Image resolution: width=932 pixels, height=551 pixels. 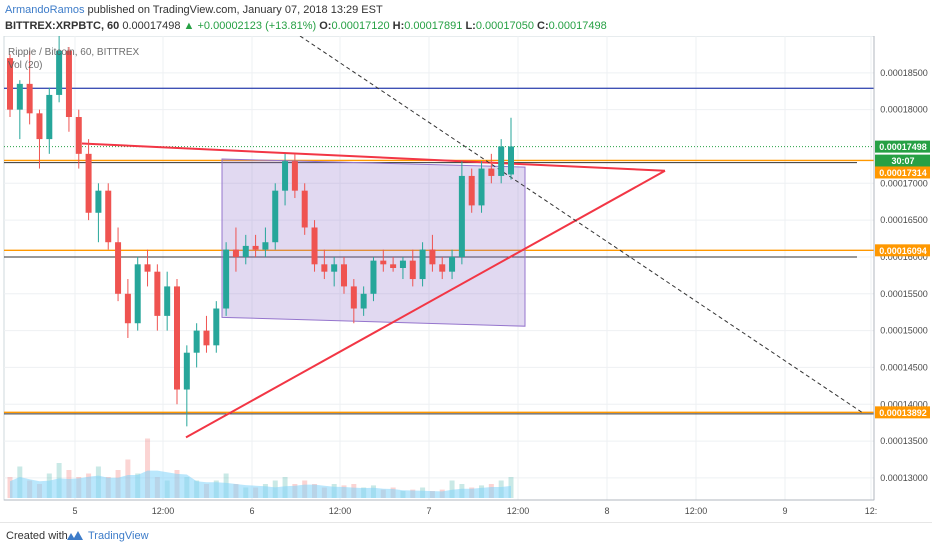 I want to click on author-link: ArmandoRamos, so click(x=45, y=10).